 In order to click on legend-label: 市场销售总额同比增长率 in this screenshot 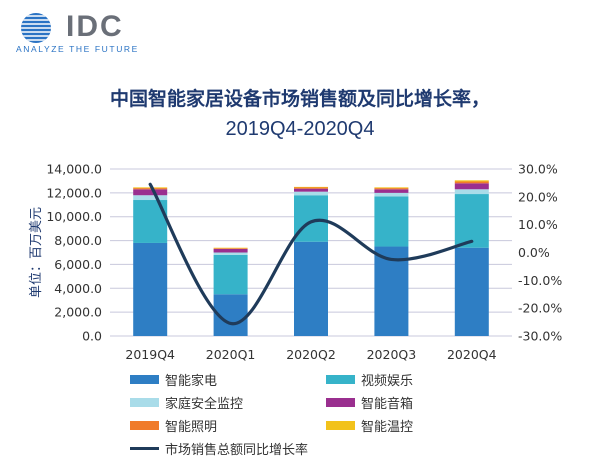, I will do `click(237, 450)`.